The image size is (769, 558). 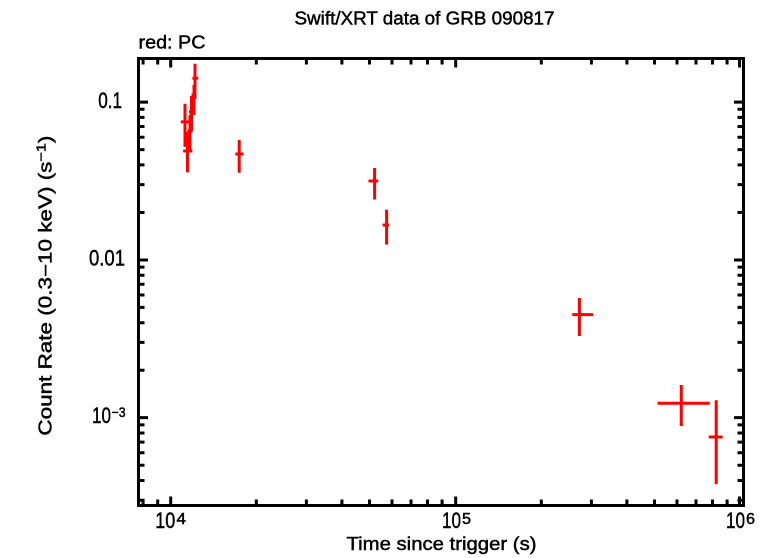 What do you see at coordinates (45, 286) in the screenshot?
I see `svg-text: Count Rate (0.3−10 keV) (s−1)` at bounding box center [45, 286].